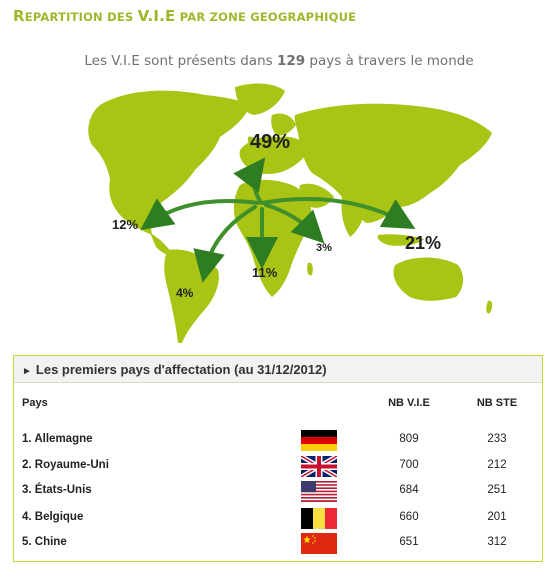 Image resolution: width=558 pixels, height=580 pixels. What do you see at coordinates (185, 293) in the screenshot?
I see `label-south-america-pct: 4%` at bounding box center [185, 293].